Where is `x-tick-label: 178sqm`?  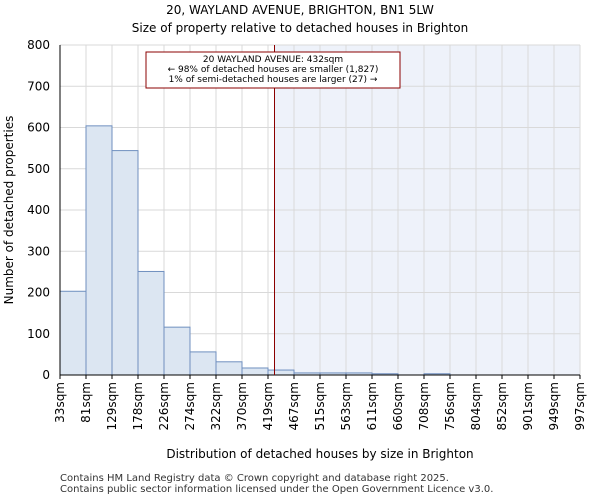 x-tick-label: 178sqm is located at coordinates (138, 406).